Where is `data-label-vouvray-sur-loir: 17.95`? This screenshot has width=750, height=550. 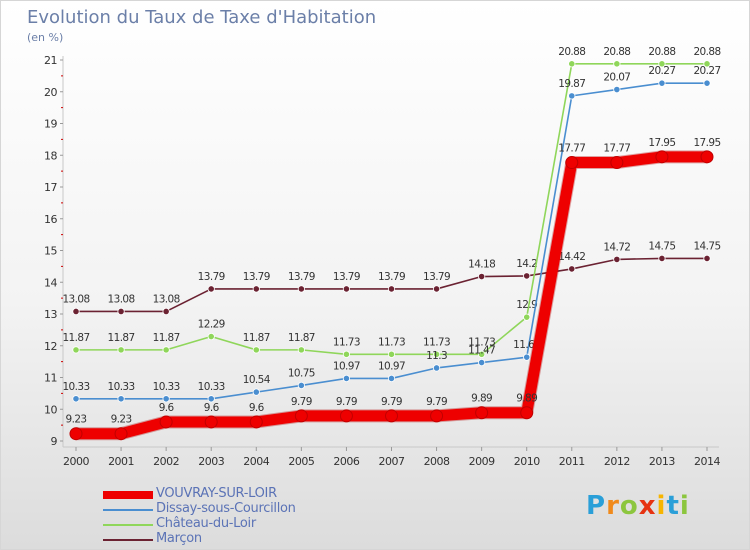 data-label-vouvray-sur-loir: 17.95 is located at coordinates (706, 143).